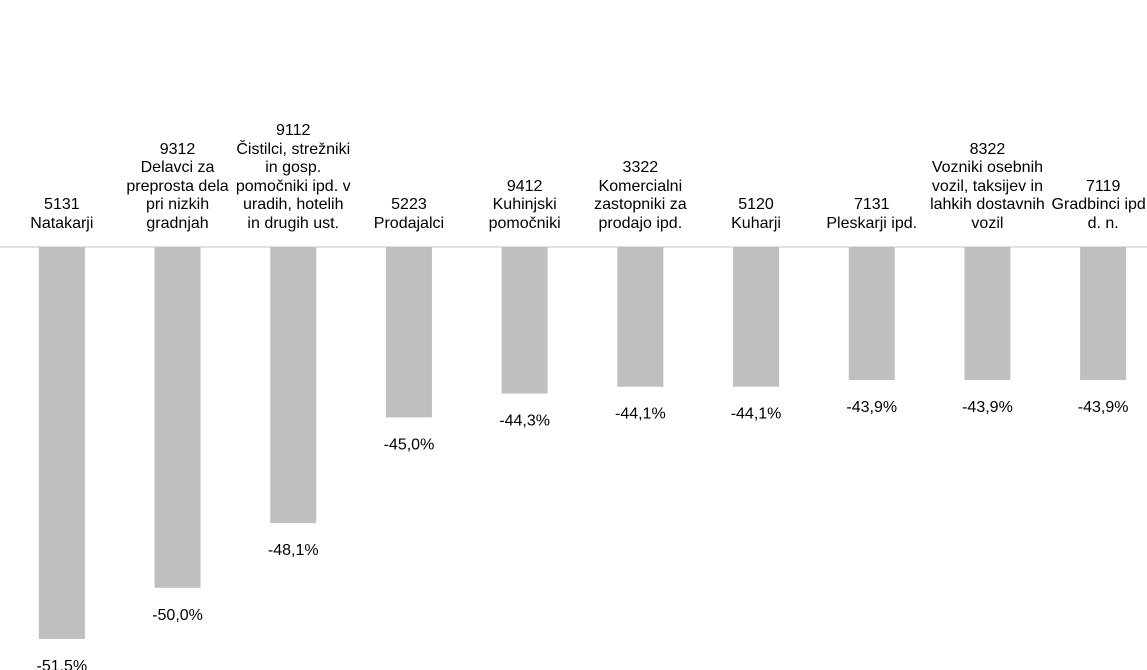 This screenshot has width=1147, height=670. I want to click on x-tick-label: 7131 Pleskarji ipd., so click(872, 214).